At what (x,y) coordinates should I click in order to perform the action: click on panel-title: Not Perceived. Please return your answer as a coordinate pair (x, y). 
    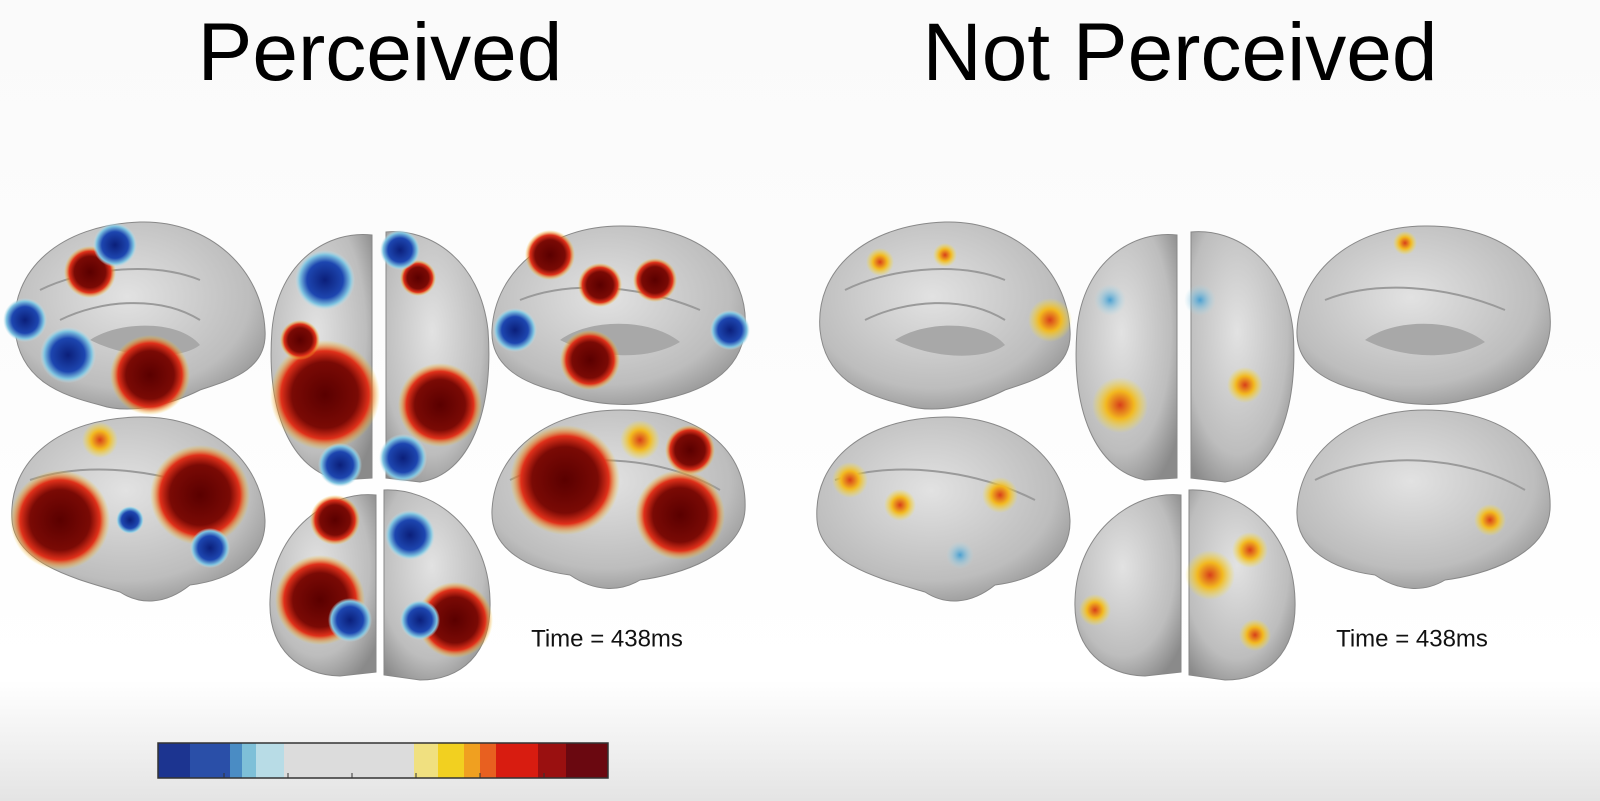
    Looking at the image, I should click on (1179, 52).